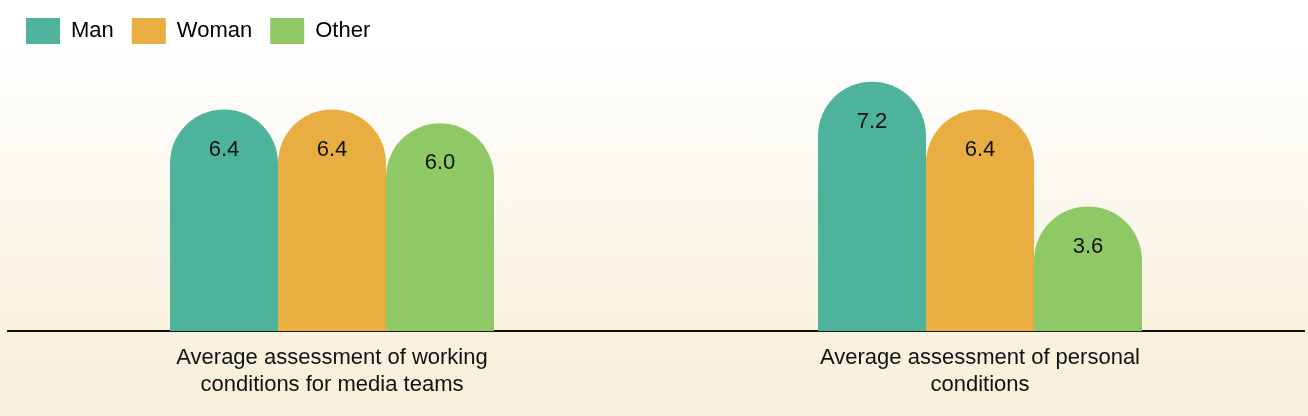 The image size is (1308, 416). I want to click on legend-label: Man, so click(92, 30).